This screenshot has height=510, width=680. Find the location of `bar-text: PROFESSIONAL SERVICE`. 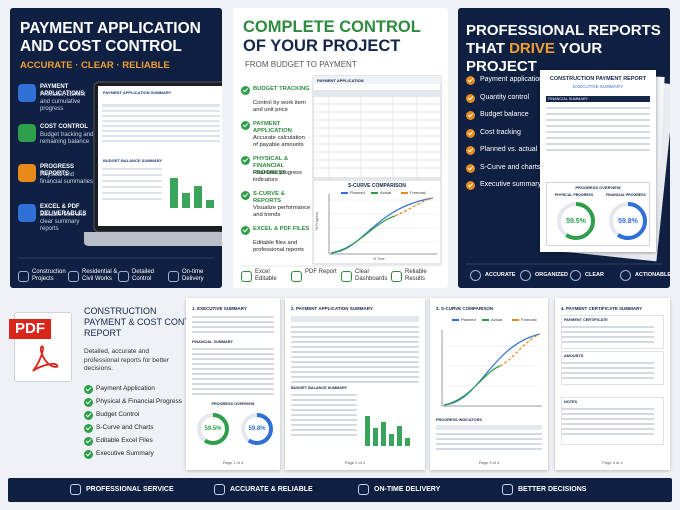

bar-text: PROFESSIONAL SERVICE is located at coordinates (130, 489).